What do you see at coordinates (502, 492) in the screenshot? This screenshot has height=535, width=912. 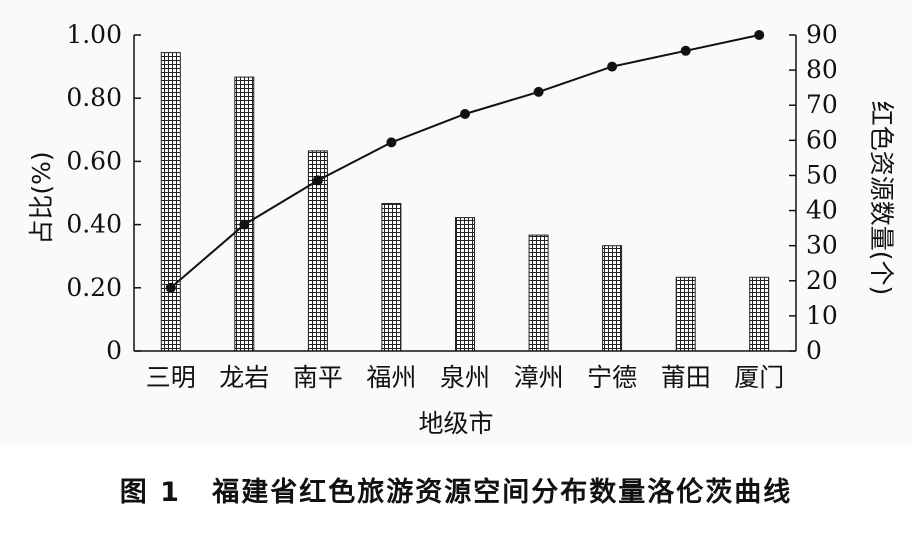 I see `figure-caption-text: 福建省红色旅游资源空间分布数量洛伦茨曲线` at bounding box center [502, 492].